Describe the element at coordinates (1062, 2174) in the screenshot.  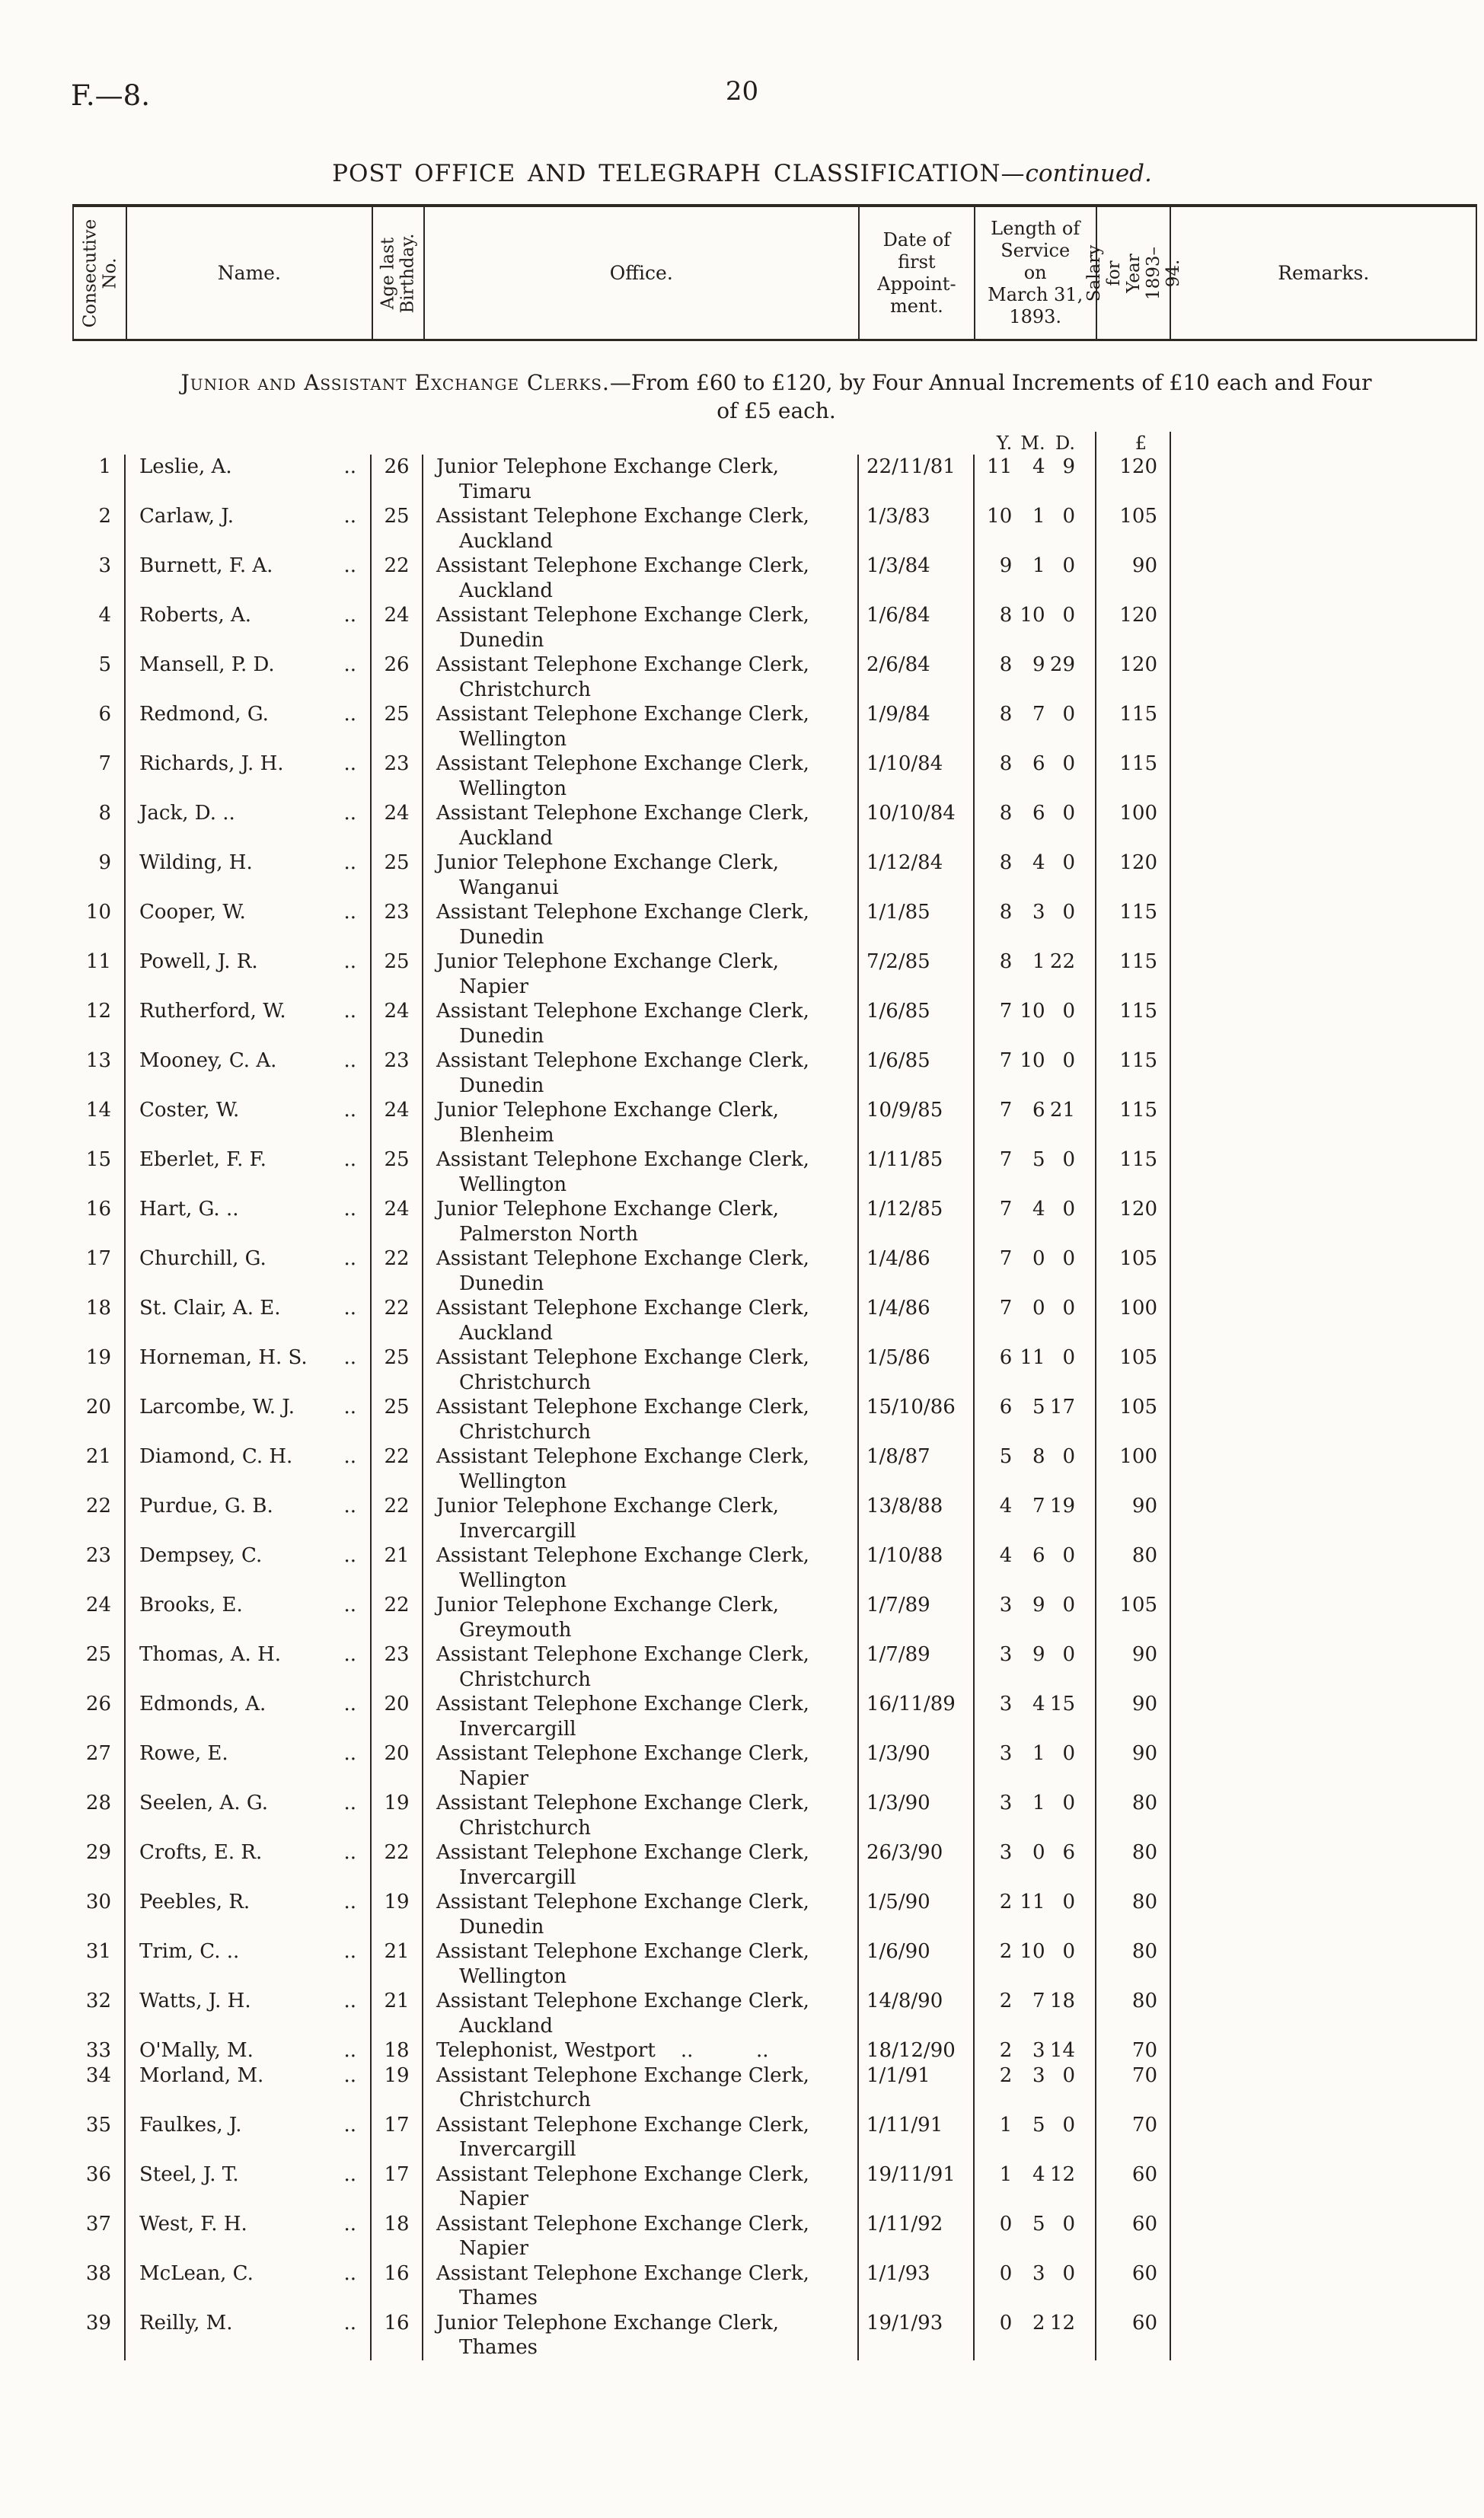
I see `service-days: 12` at that location.